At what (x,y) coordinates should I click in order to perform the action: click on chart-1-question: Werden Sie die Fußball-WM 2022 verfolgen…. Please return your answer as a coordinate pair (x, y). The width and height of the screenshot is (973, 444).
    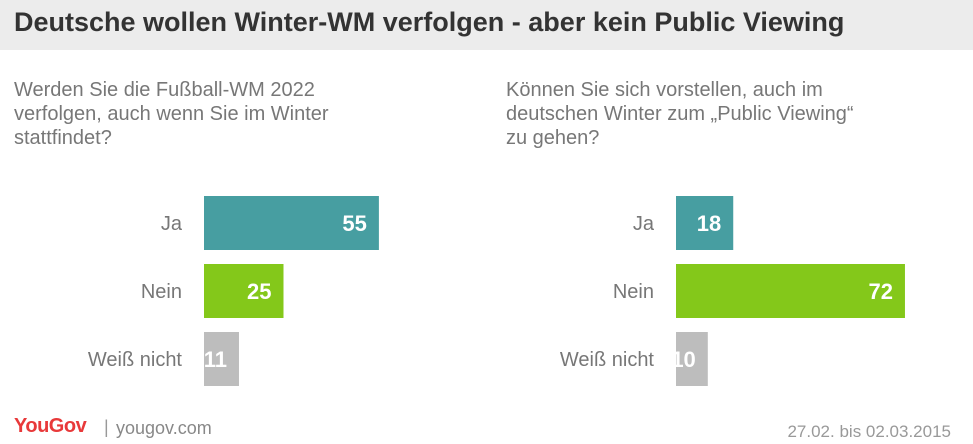
    Looking at the image, I should click on (171, 114).